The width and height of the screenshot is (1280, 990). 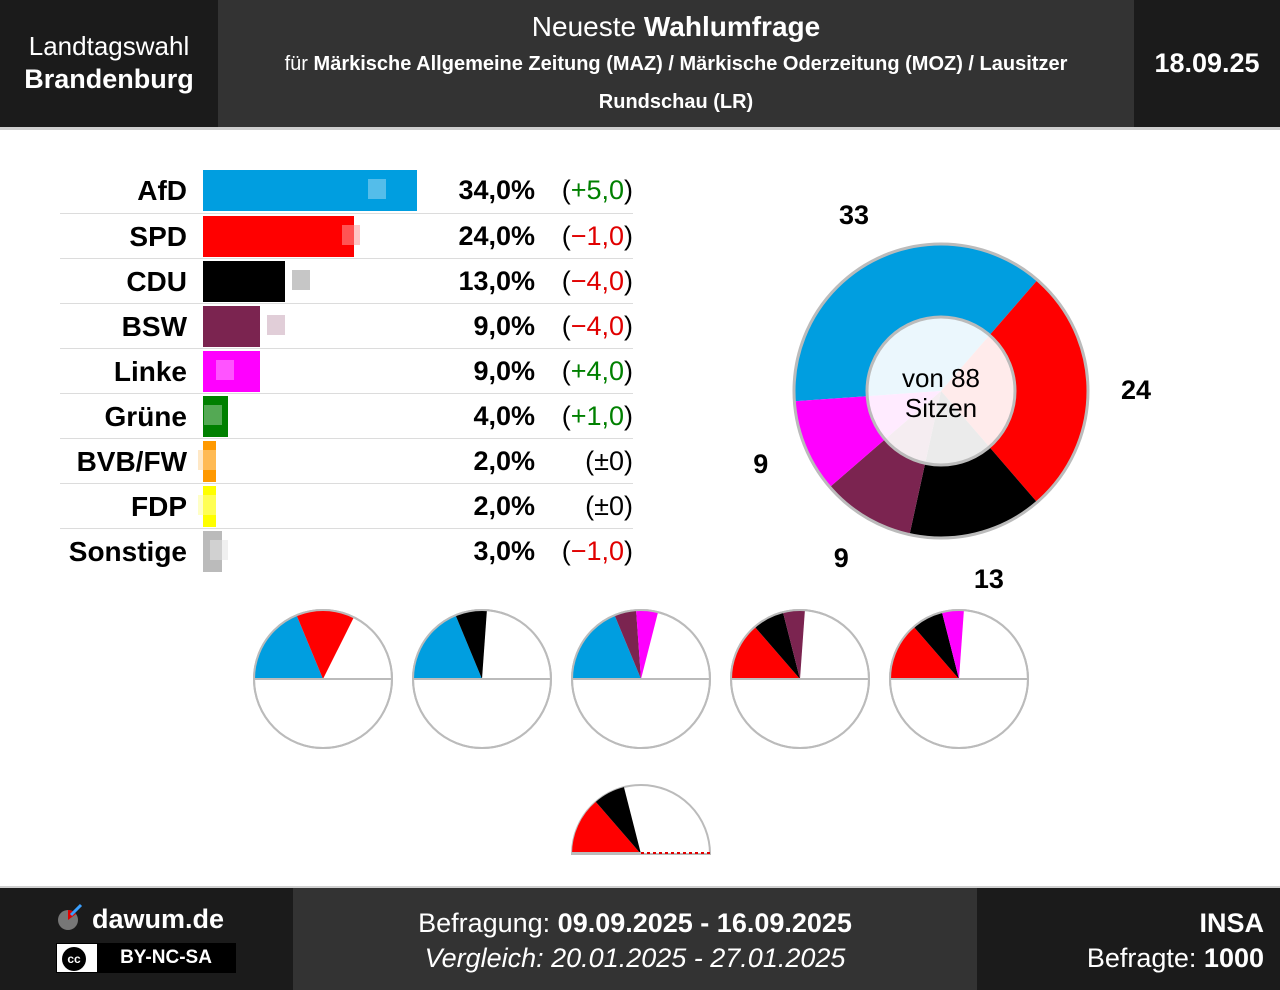 I want to click on change-label: (+5,0), so click(x=597, y=190).